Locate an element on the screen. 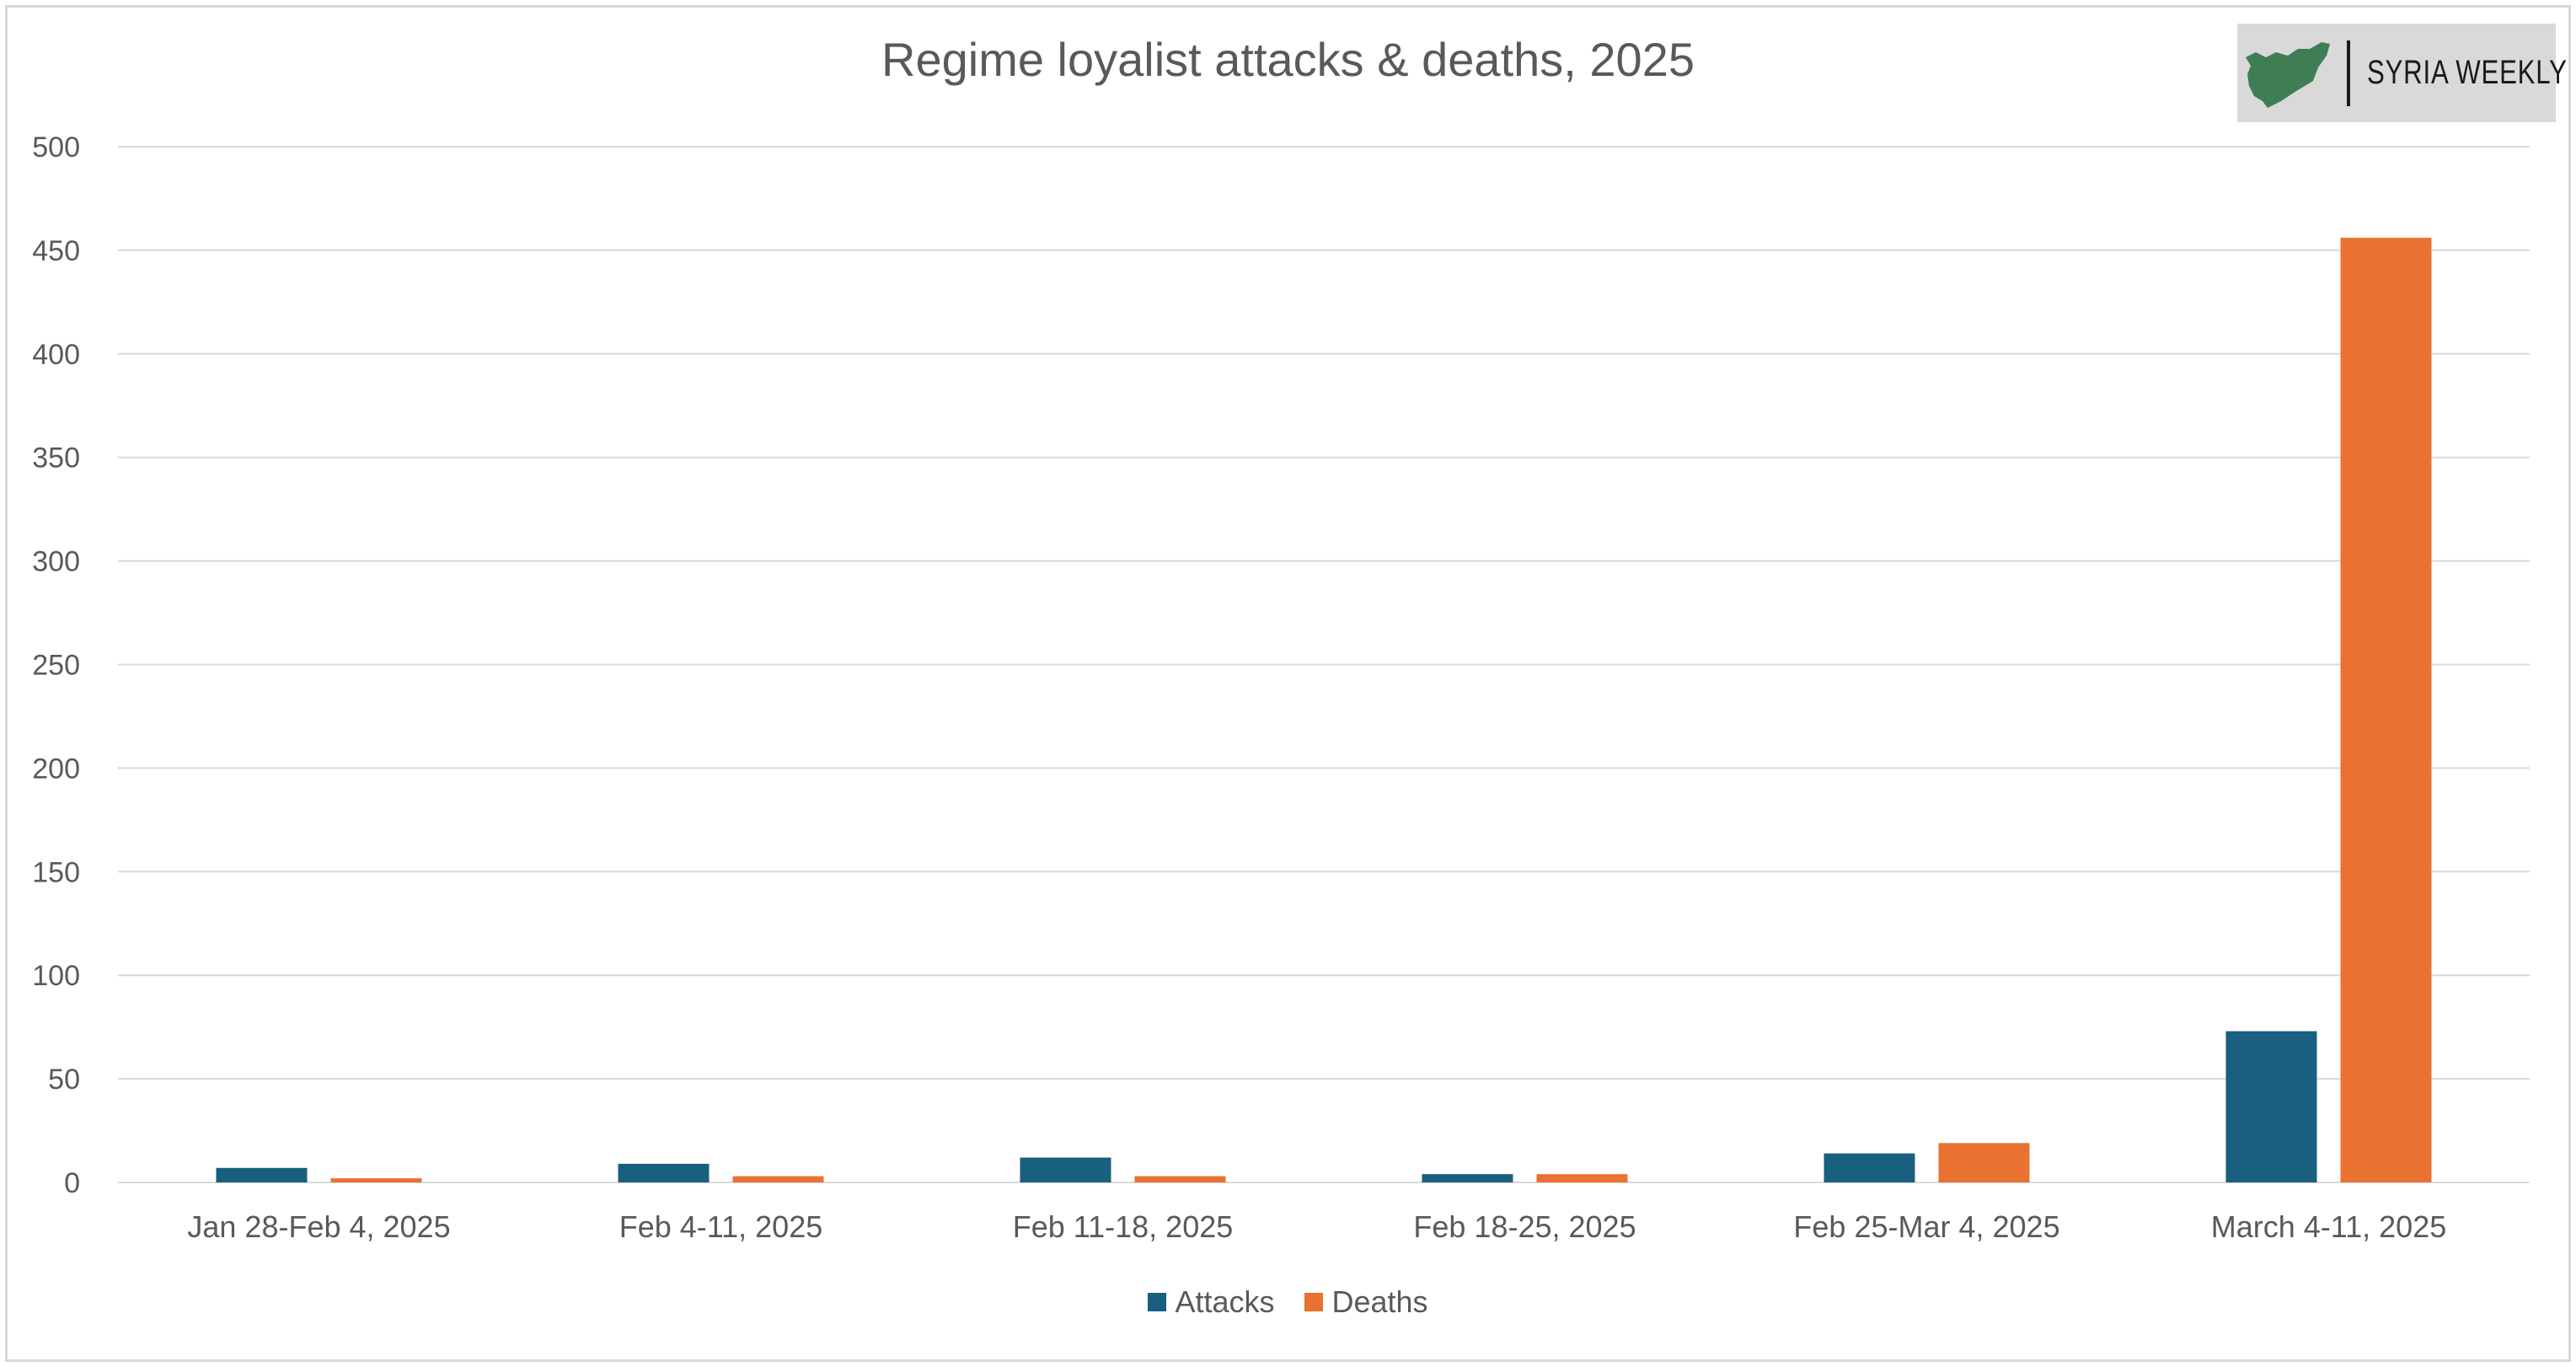 Image resolution: width=2576 pixels, height=1367 pixels. x-tick-label: Feb 11-18, 2025 is located at coordinates (1123, 1226).